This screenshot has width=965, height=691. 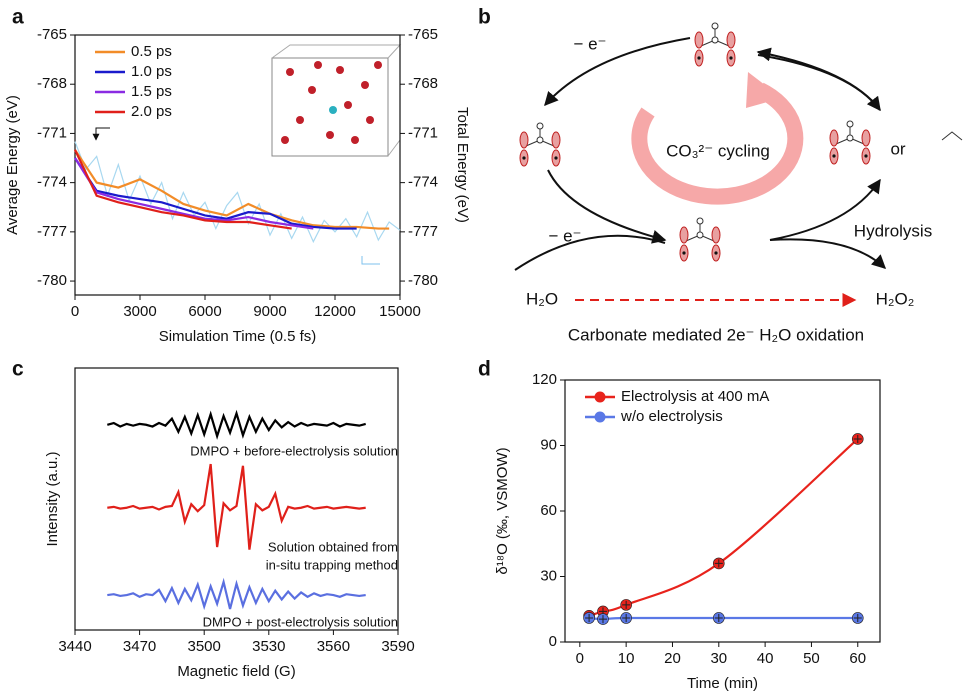 I want to click on y-tick-label: -771, so click(x=52, y=132).